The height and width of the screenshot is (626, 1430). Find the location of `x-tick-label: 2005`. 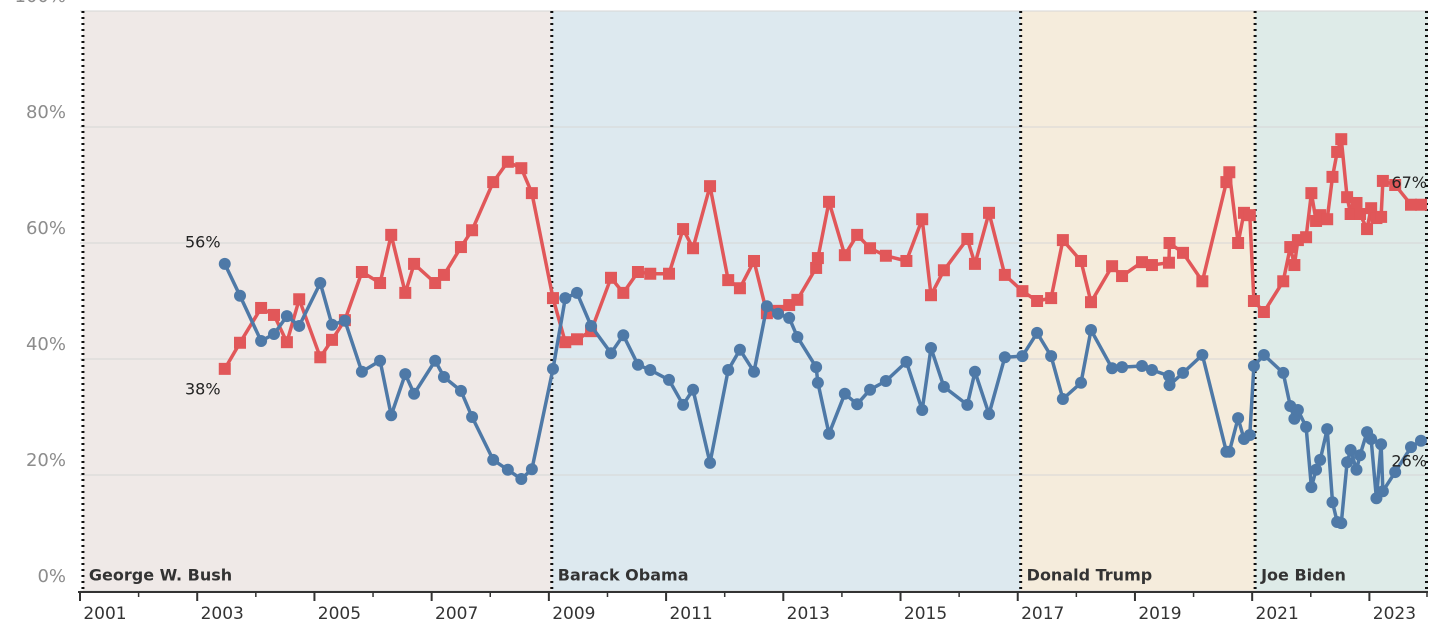

x-tick-label: 2005 is located at coordinates (339, 614).